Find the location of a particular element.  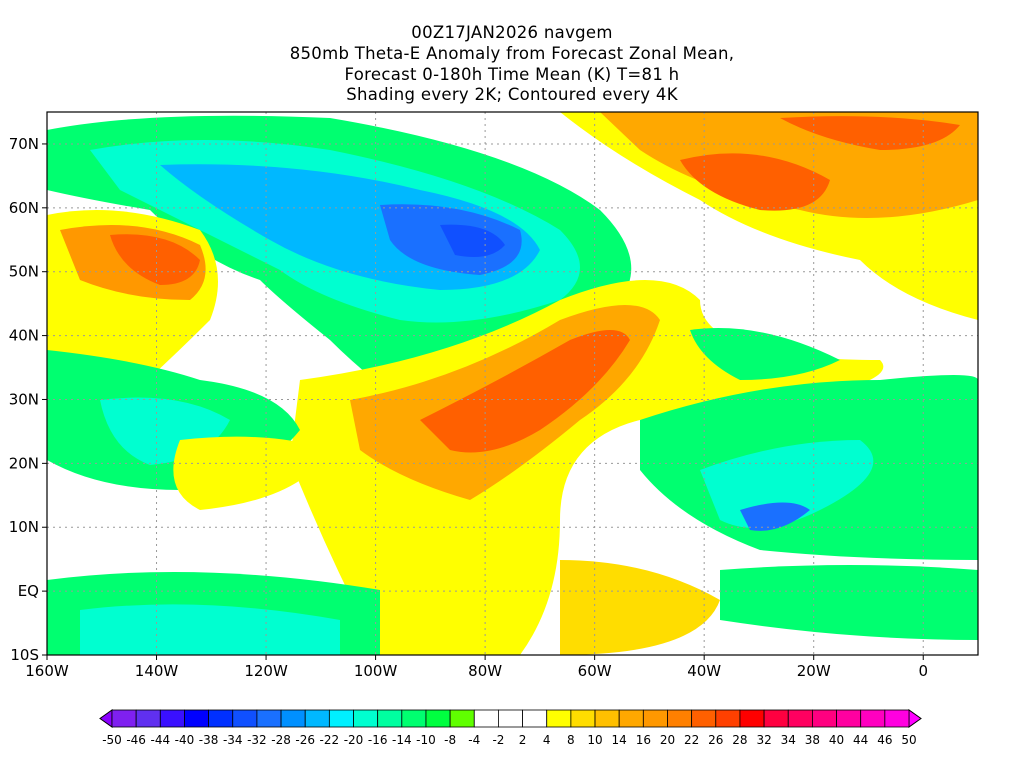

colorbar-label: -2 is located at coordinates (498, 740).